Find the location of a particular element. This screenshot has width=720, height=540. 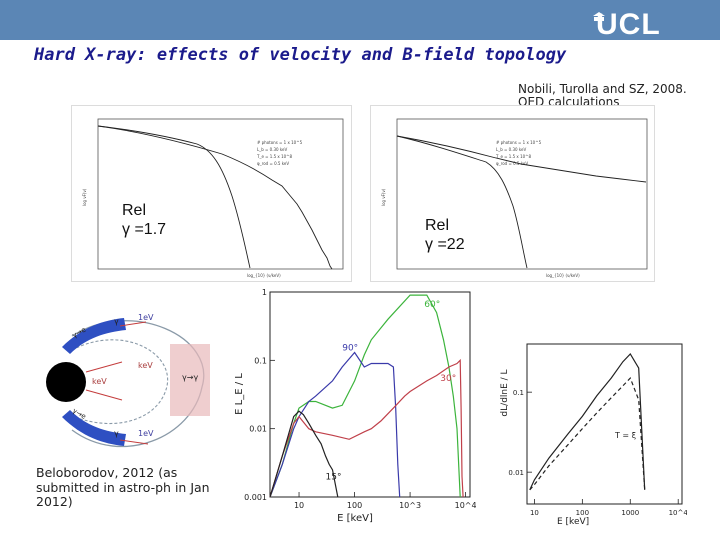

y-tick-label: 1 is located at coordinates (264, 292).